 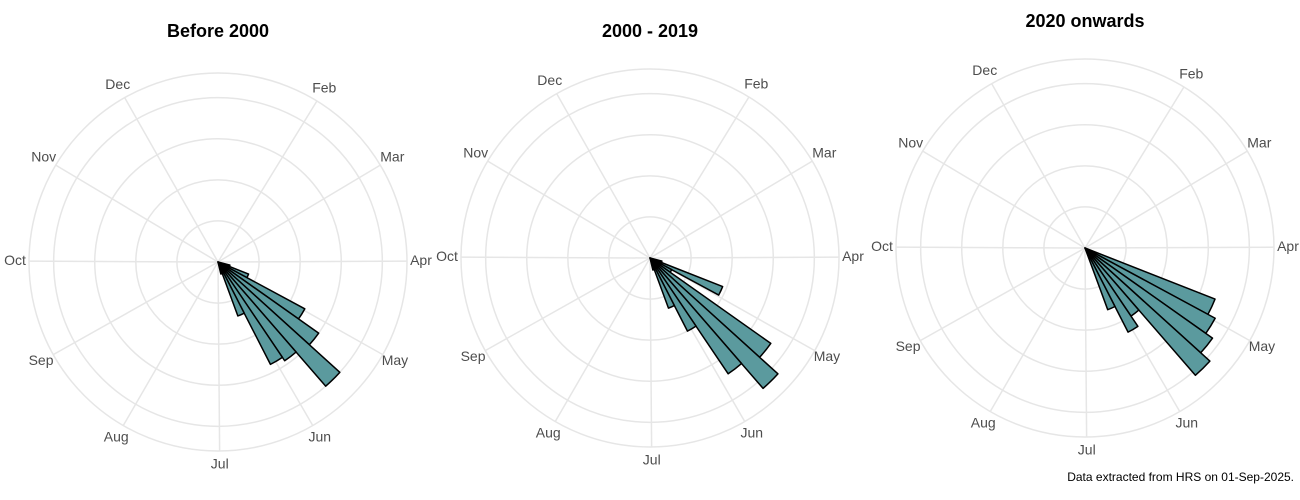 What do you see at coordinates (218, 31) in the screenshot?
I see `panel-title: Before 2000` at bounding box center [218, 31].